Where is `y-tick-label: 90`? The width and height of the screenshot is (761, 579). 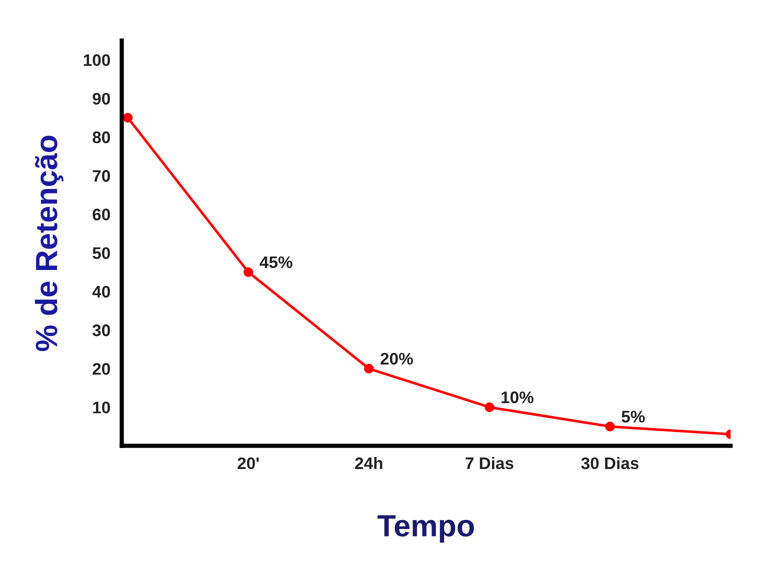
y-tick-label: 90 is located at coordinates (101, 98).